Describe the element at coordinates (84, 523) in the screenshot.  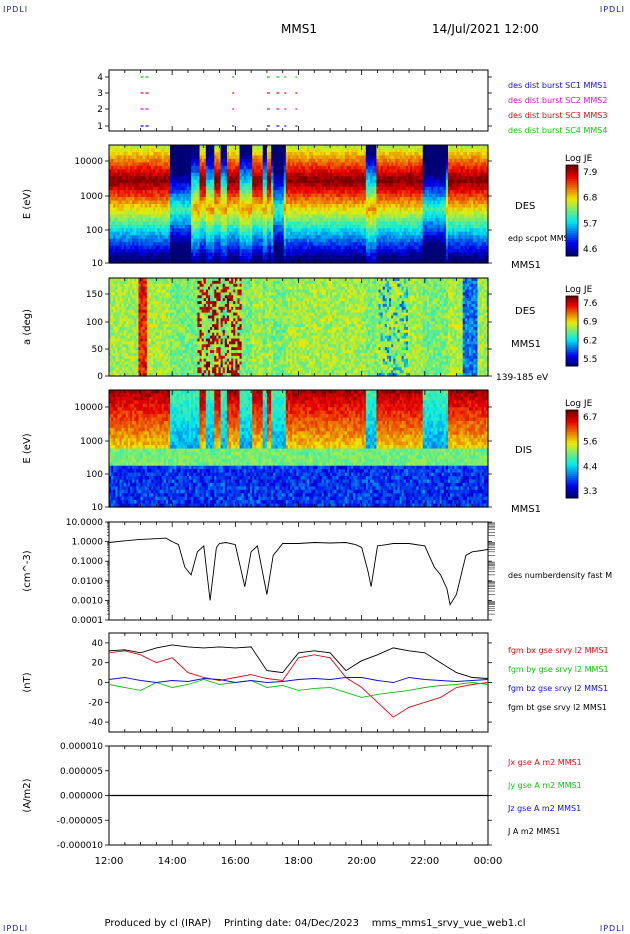
I see `density-panel-ytick-label: 10.0000` at that location.